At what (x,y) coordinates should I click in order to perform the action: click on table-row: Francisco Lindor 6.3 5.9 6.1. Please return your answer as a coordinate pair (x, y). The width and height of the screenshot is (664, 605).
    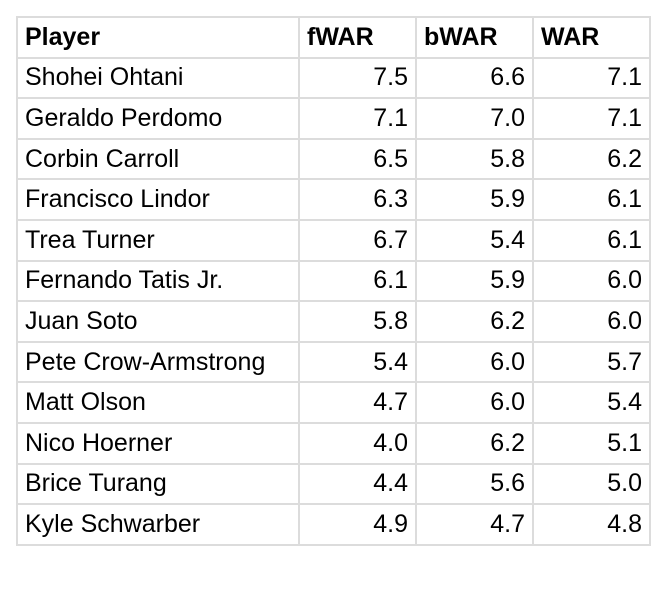
    Looking at the image, I should click on (333, 199).